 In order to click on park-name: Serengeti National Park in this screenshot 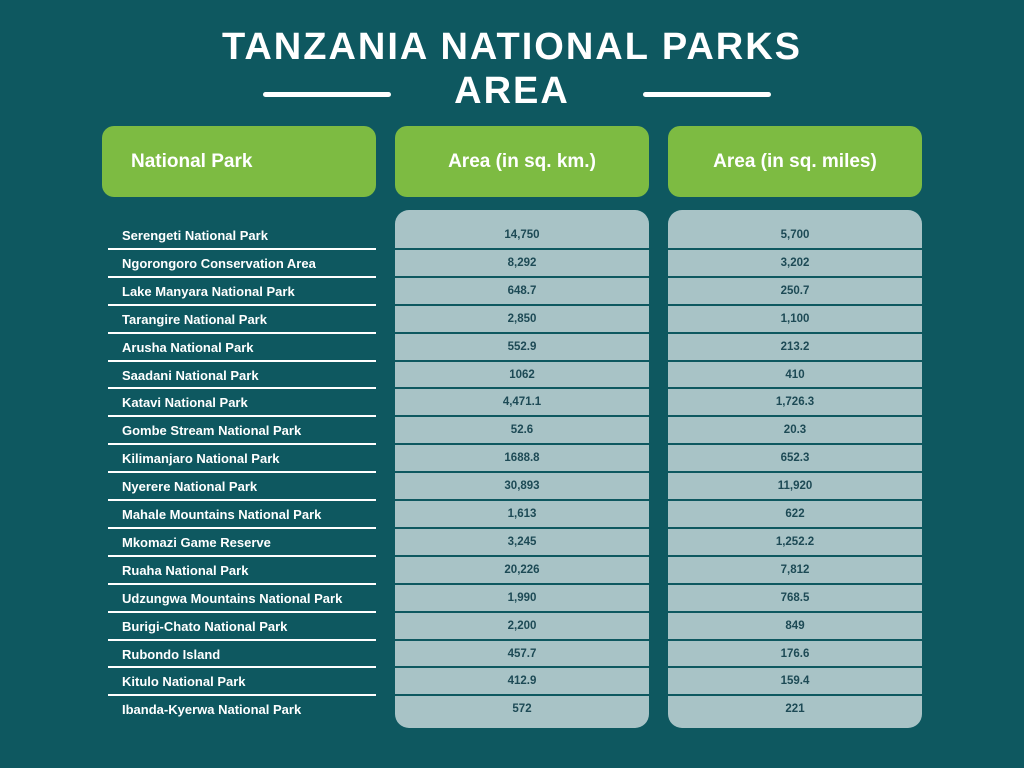, I will do `click(195, 235)`.